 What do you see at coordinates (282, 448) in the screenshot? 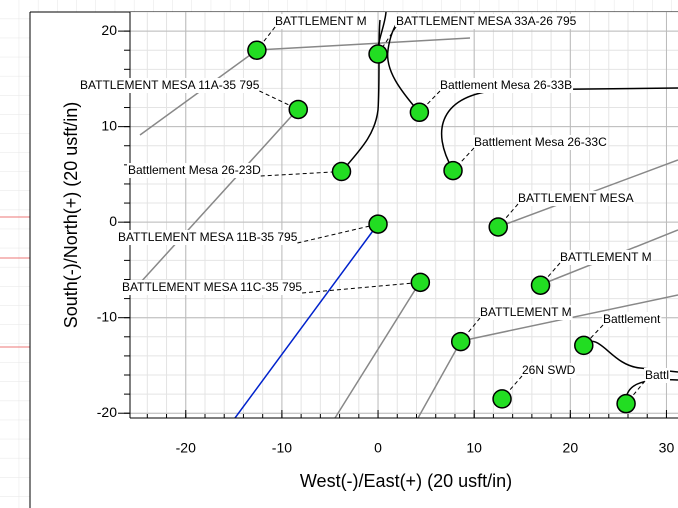
I see `x-tick-label: -10` at bounding box center [282, 448].